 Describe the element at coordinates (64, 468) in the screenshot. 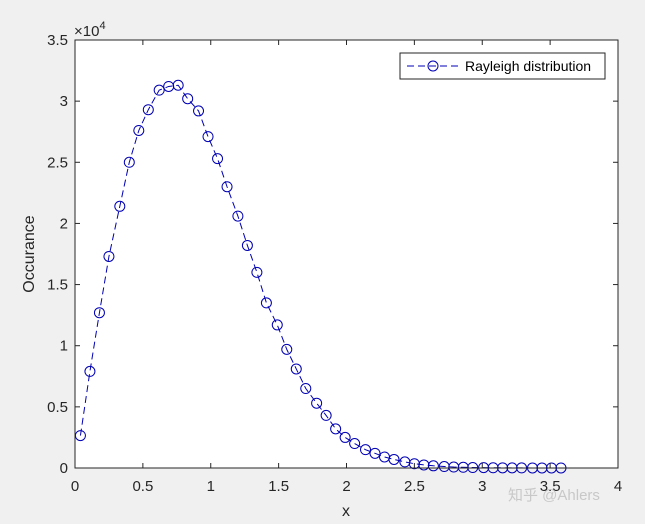

I see `y-tick-label: 0` at that location.